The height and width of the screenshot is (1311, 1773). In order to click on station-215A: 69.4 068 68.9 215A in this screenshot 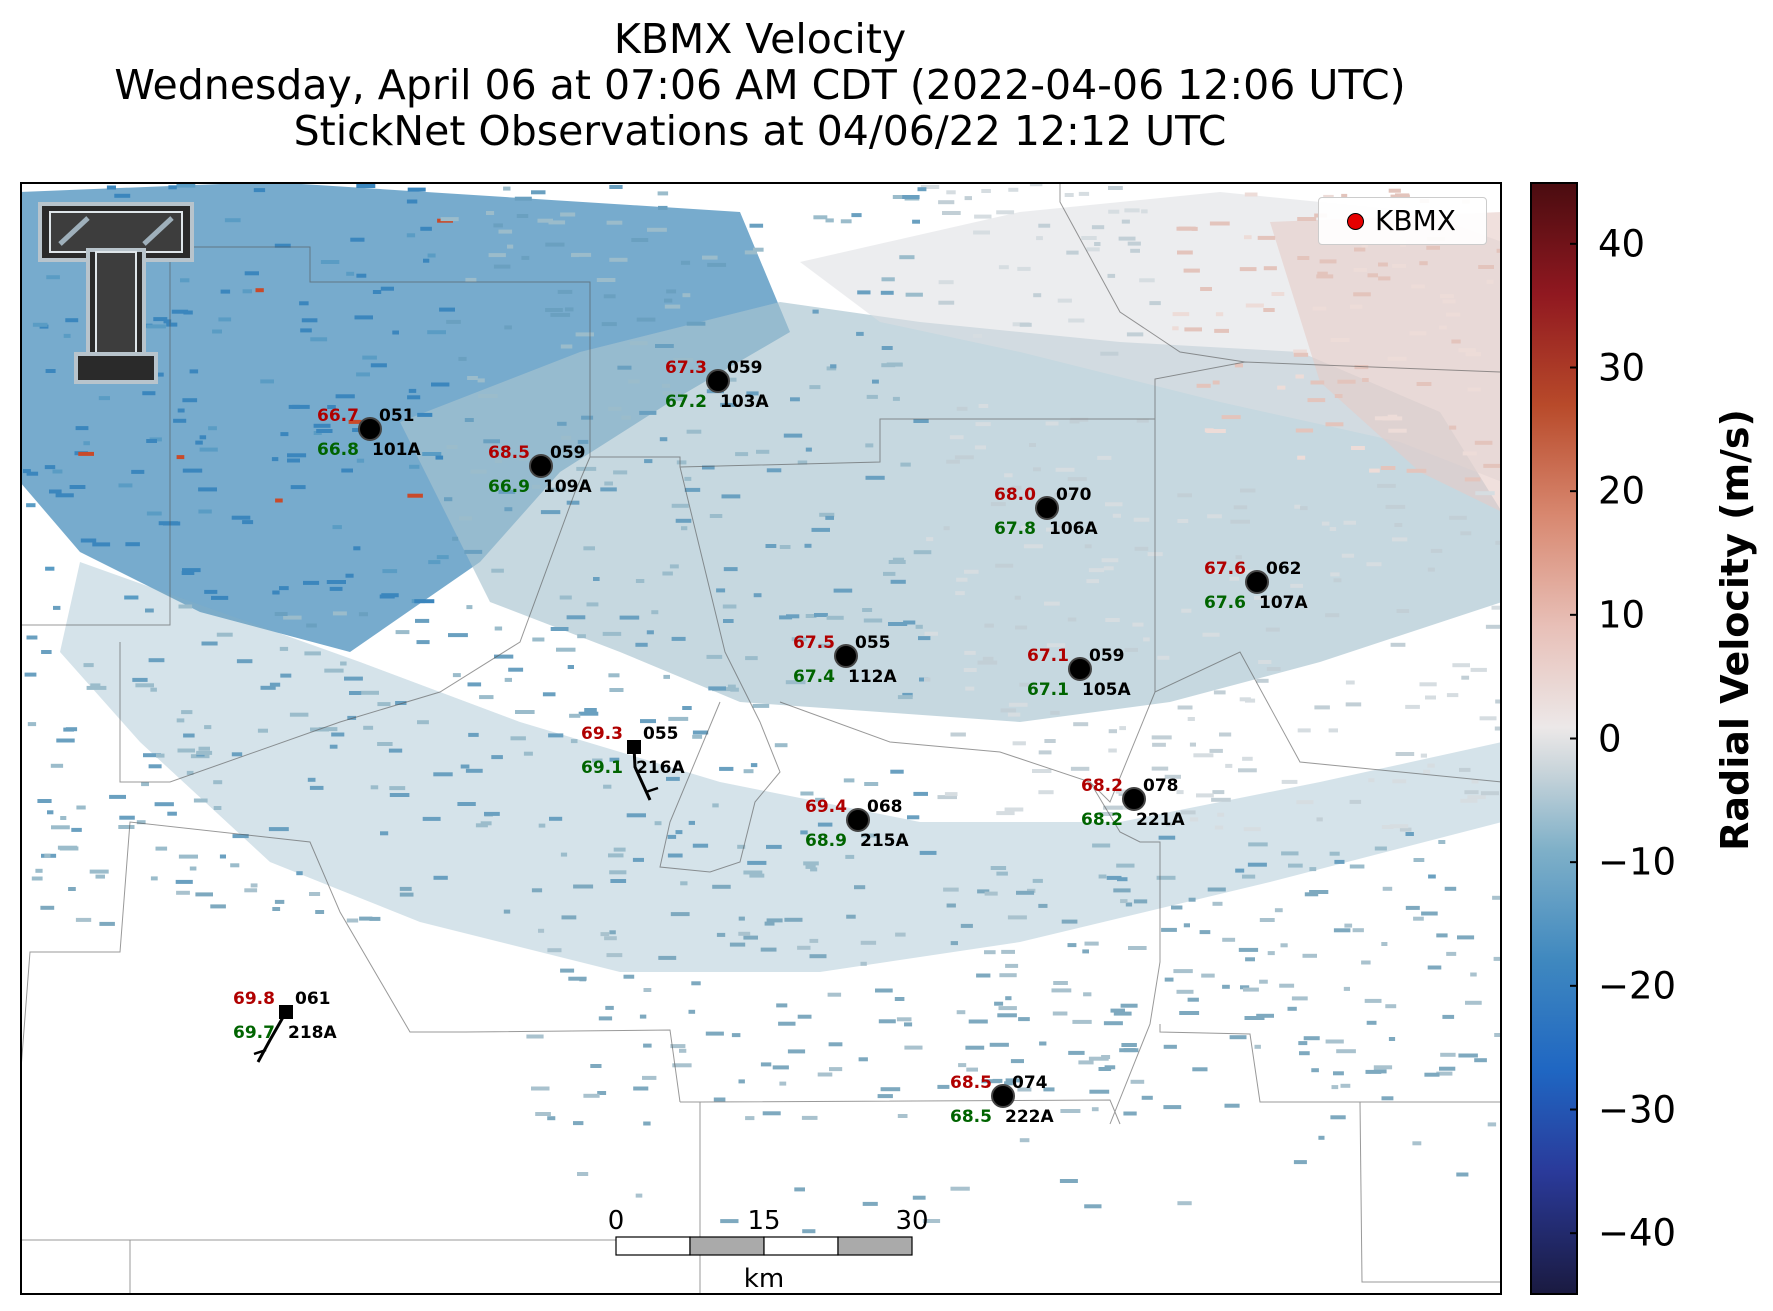, I will do `click(857, 824)`.